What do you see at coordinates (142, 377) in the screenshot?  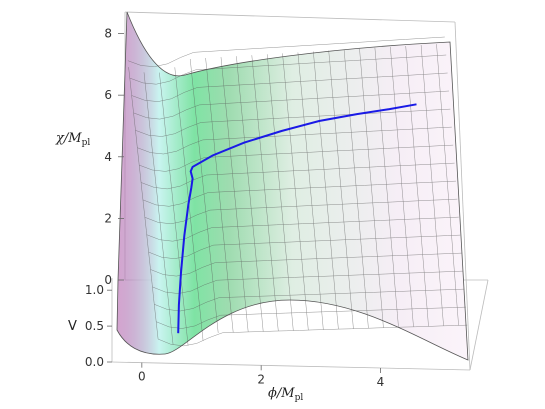 I see `x-tick-label: 0` at bounding box center [142, 377].